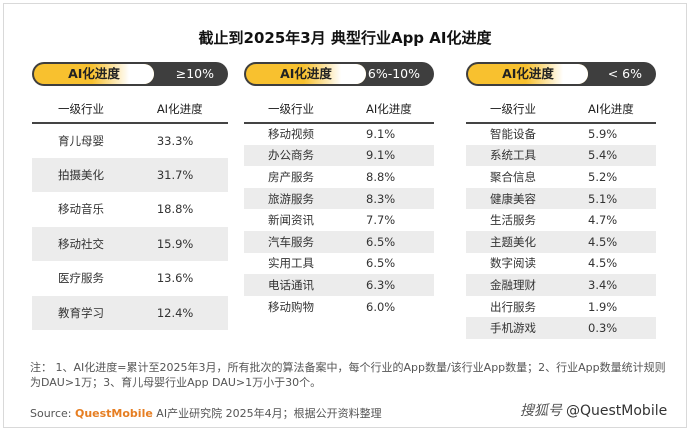  What do you see at coordinates (393, 73) in the screenshot?
I see `range-label: 6%-10%` at bounding box center [393, 73].